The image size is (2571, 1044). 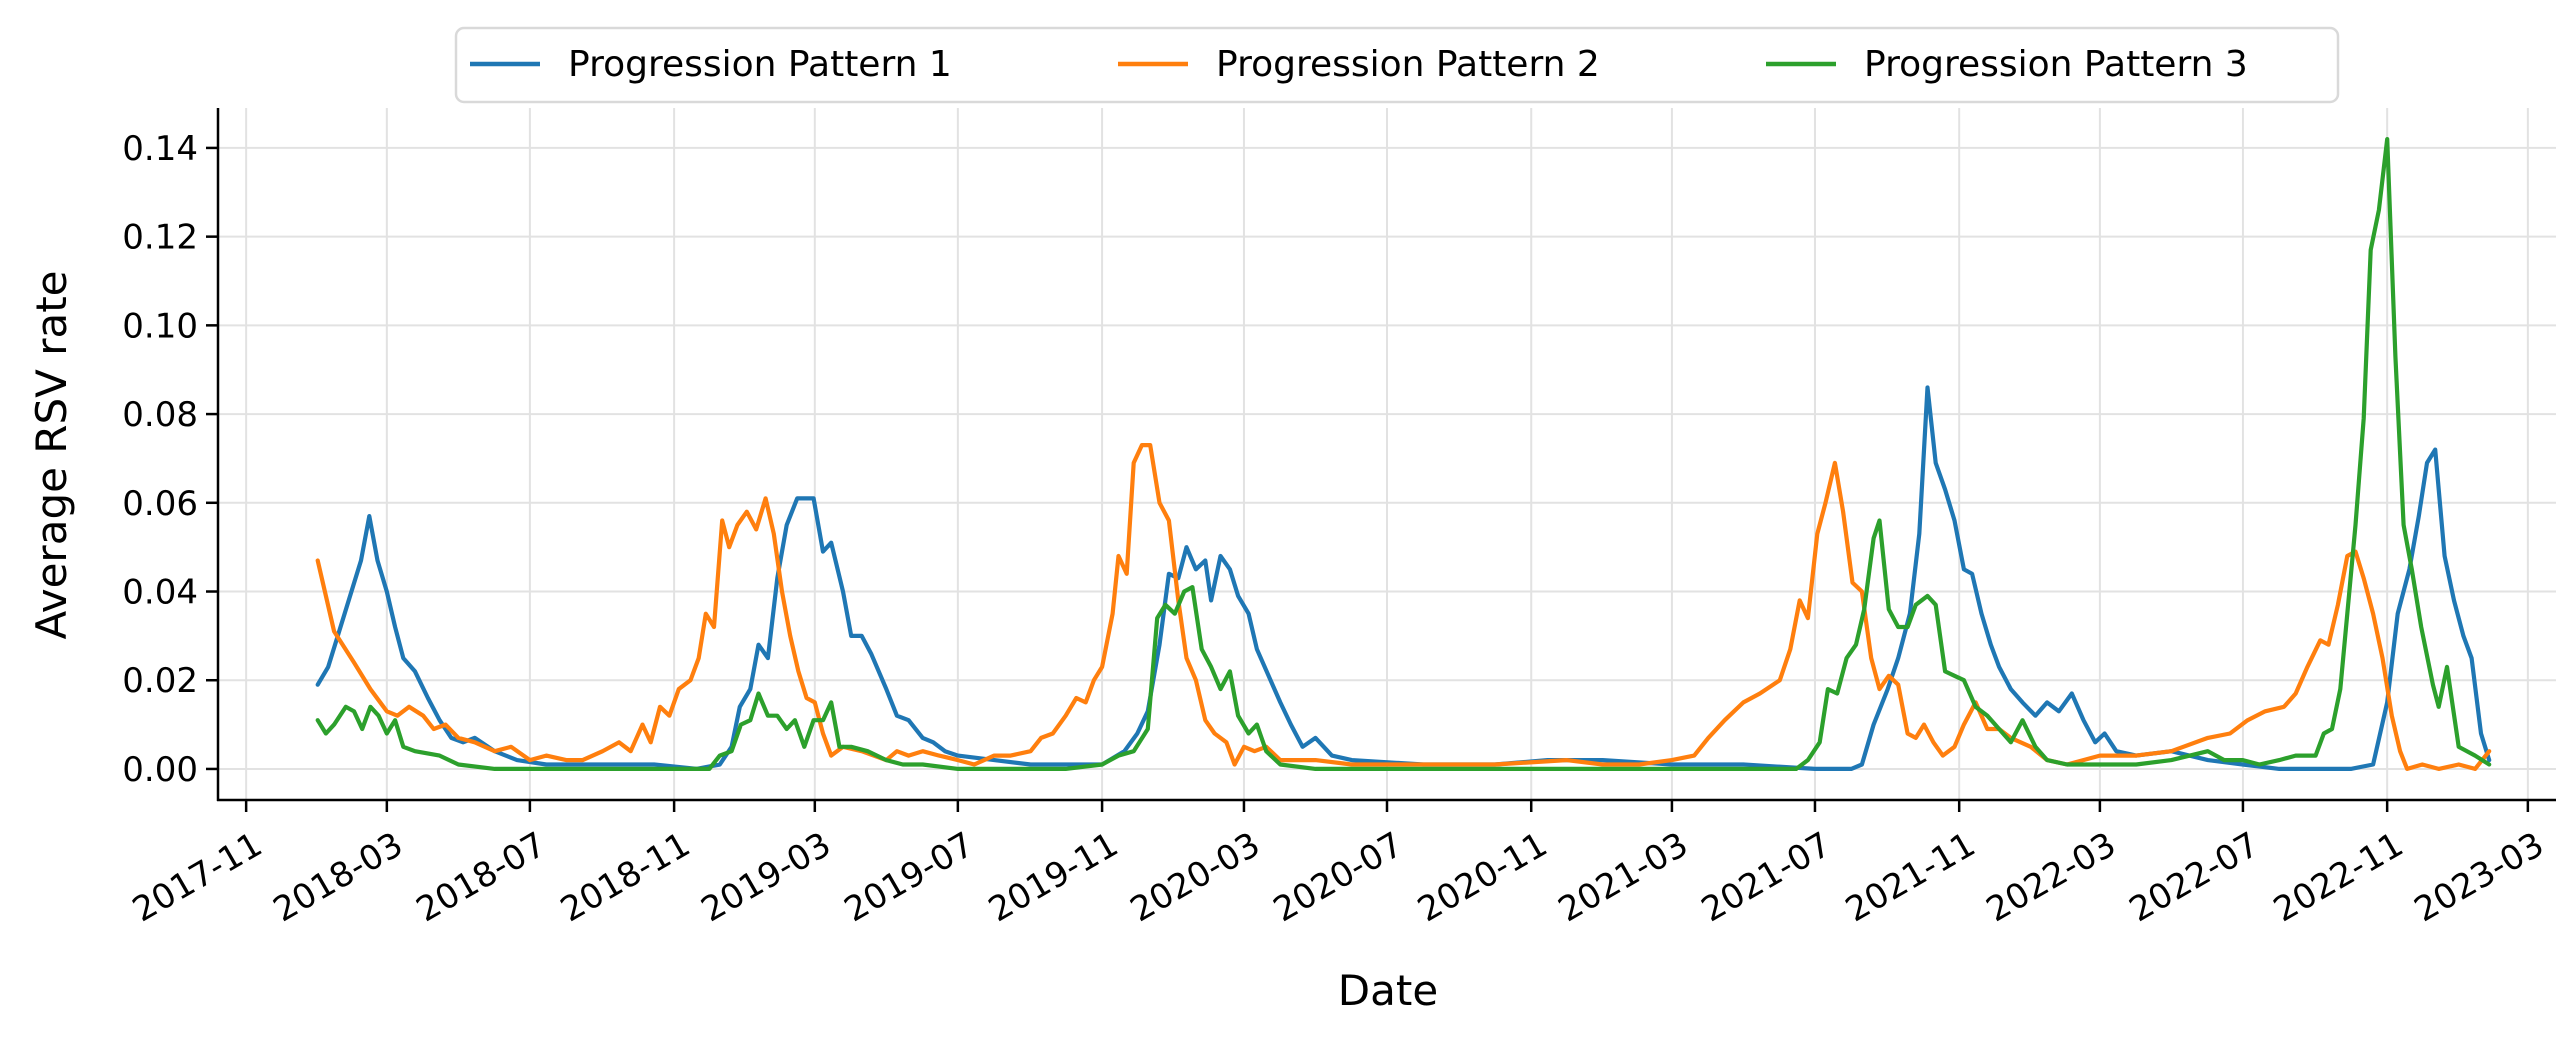 I want to click on y-tick-label: 0.02, so click(x=160, y=681).